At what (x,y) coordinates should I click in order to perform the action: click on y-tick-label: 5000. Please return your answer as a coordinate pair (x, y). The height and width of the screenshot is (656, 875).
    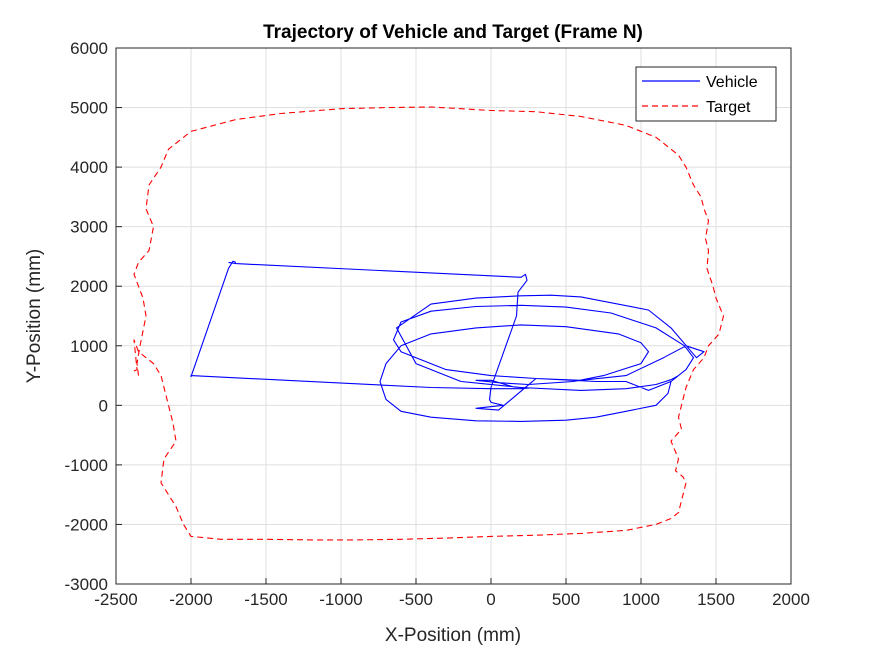
    Looking at the image, I should click on (89, 108).